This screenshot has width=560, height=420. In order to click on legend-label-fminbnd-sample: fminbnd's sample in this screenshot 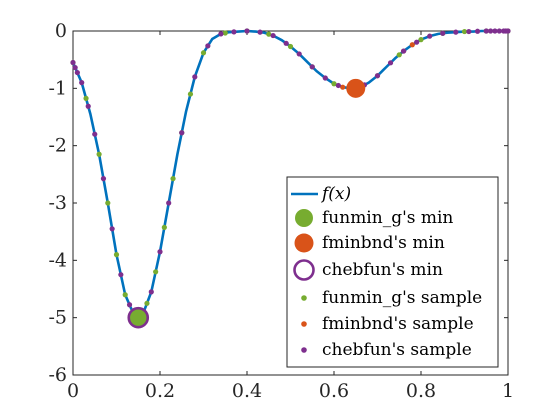, I will do `click(398, 324)`.